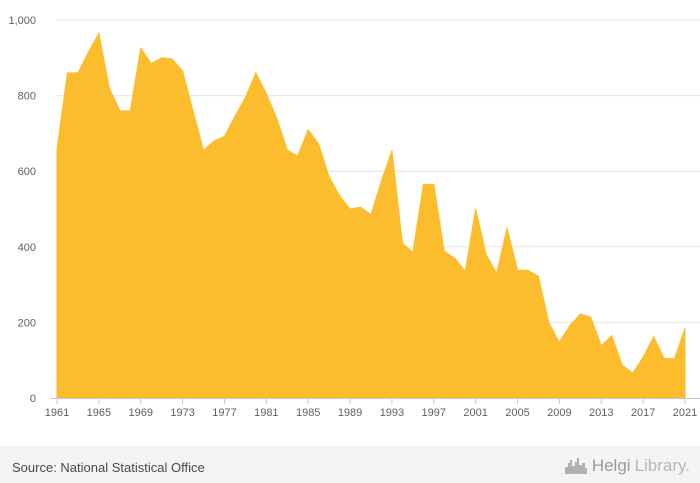  I want to click on x-tick-label: 1997, so click(434, 413).